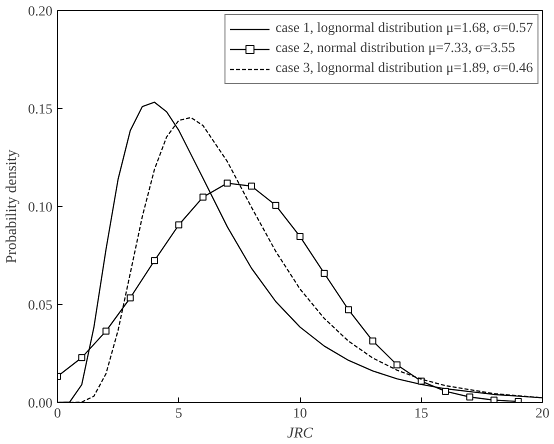 The width and height of the screenshot is (554, 444). What do you see at coordinates (40, 404) in the screenshot?
I see `y-tick-label: 0.00` at bounding box center [40, 404].